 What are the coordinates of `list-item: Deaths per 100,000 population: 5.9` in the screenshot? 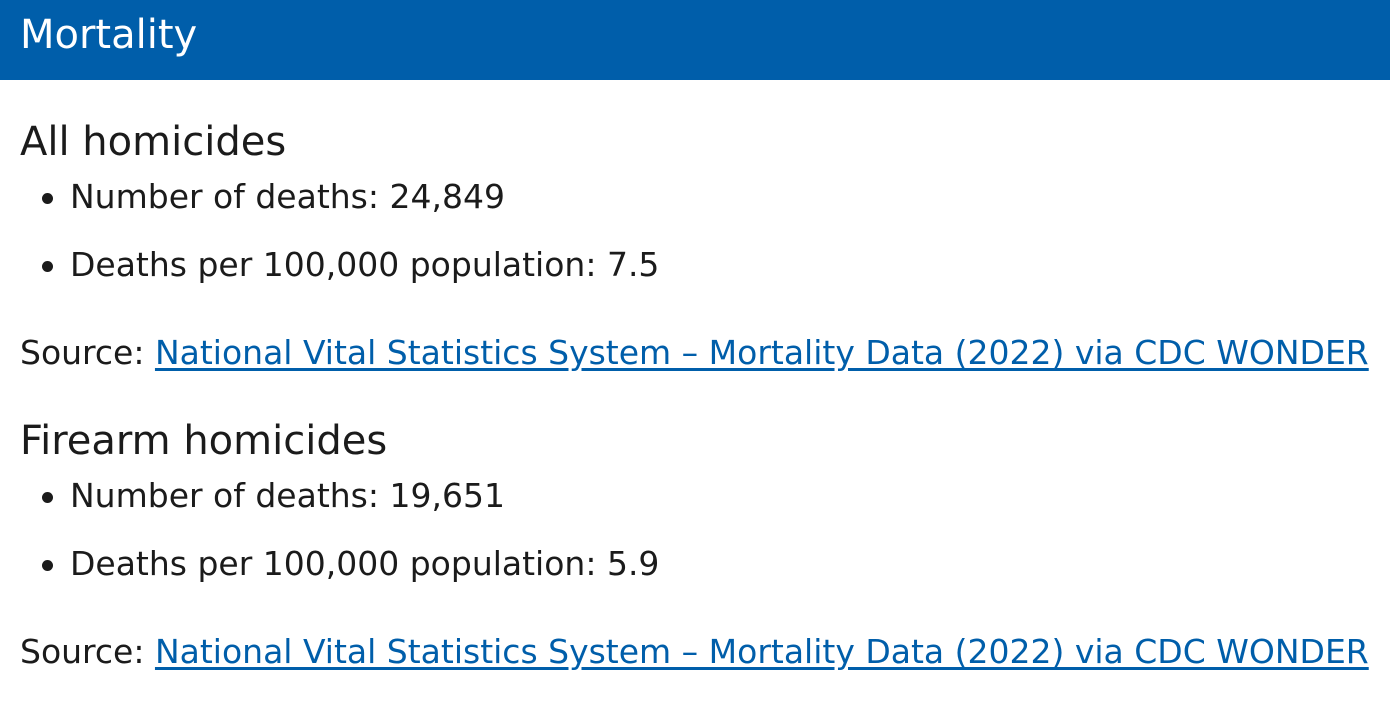 It's located at (339, 563).